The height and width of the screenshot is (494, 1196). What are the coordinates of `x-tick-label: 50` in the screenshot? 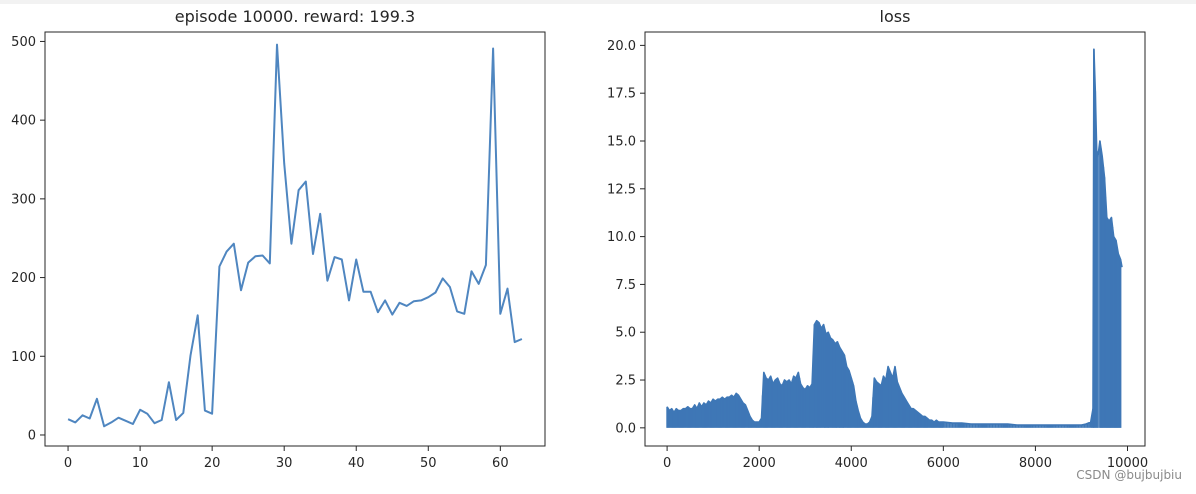 It's located at (428, 463).